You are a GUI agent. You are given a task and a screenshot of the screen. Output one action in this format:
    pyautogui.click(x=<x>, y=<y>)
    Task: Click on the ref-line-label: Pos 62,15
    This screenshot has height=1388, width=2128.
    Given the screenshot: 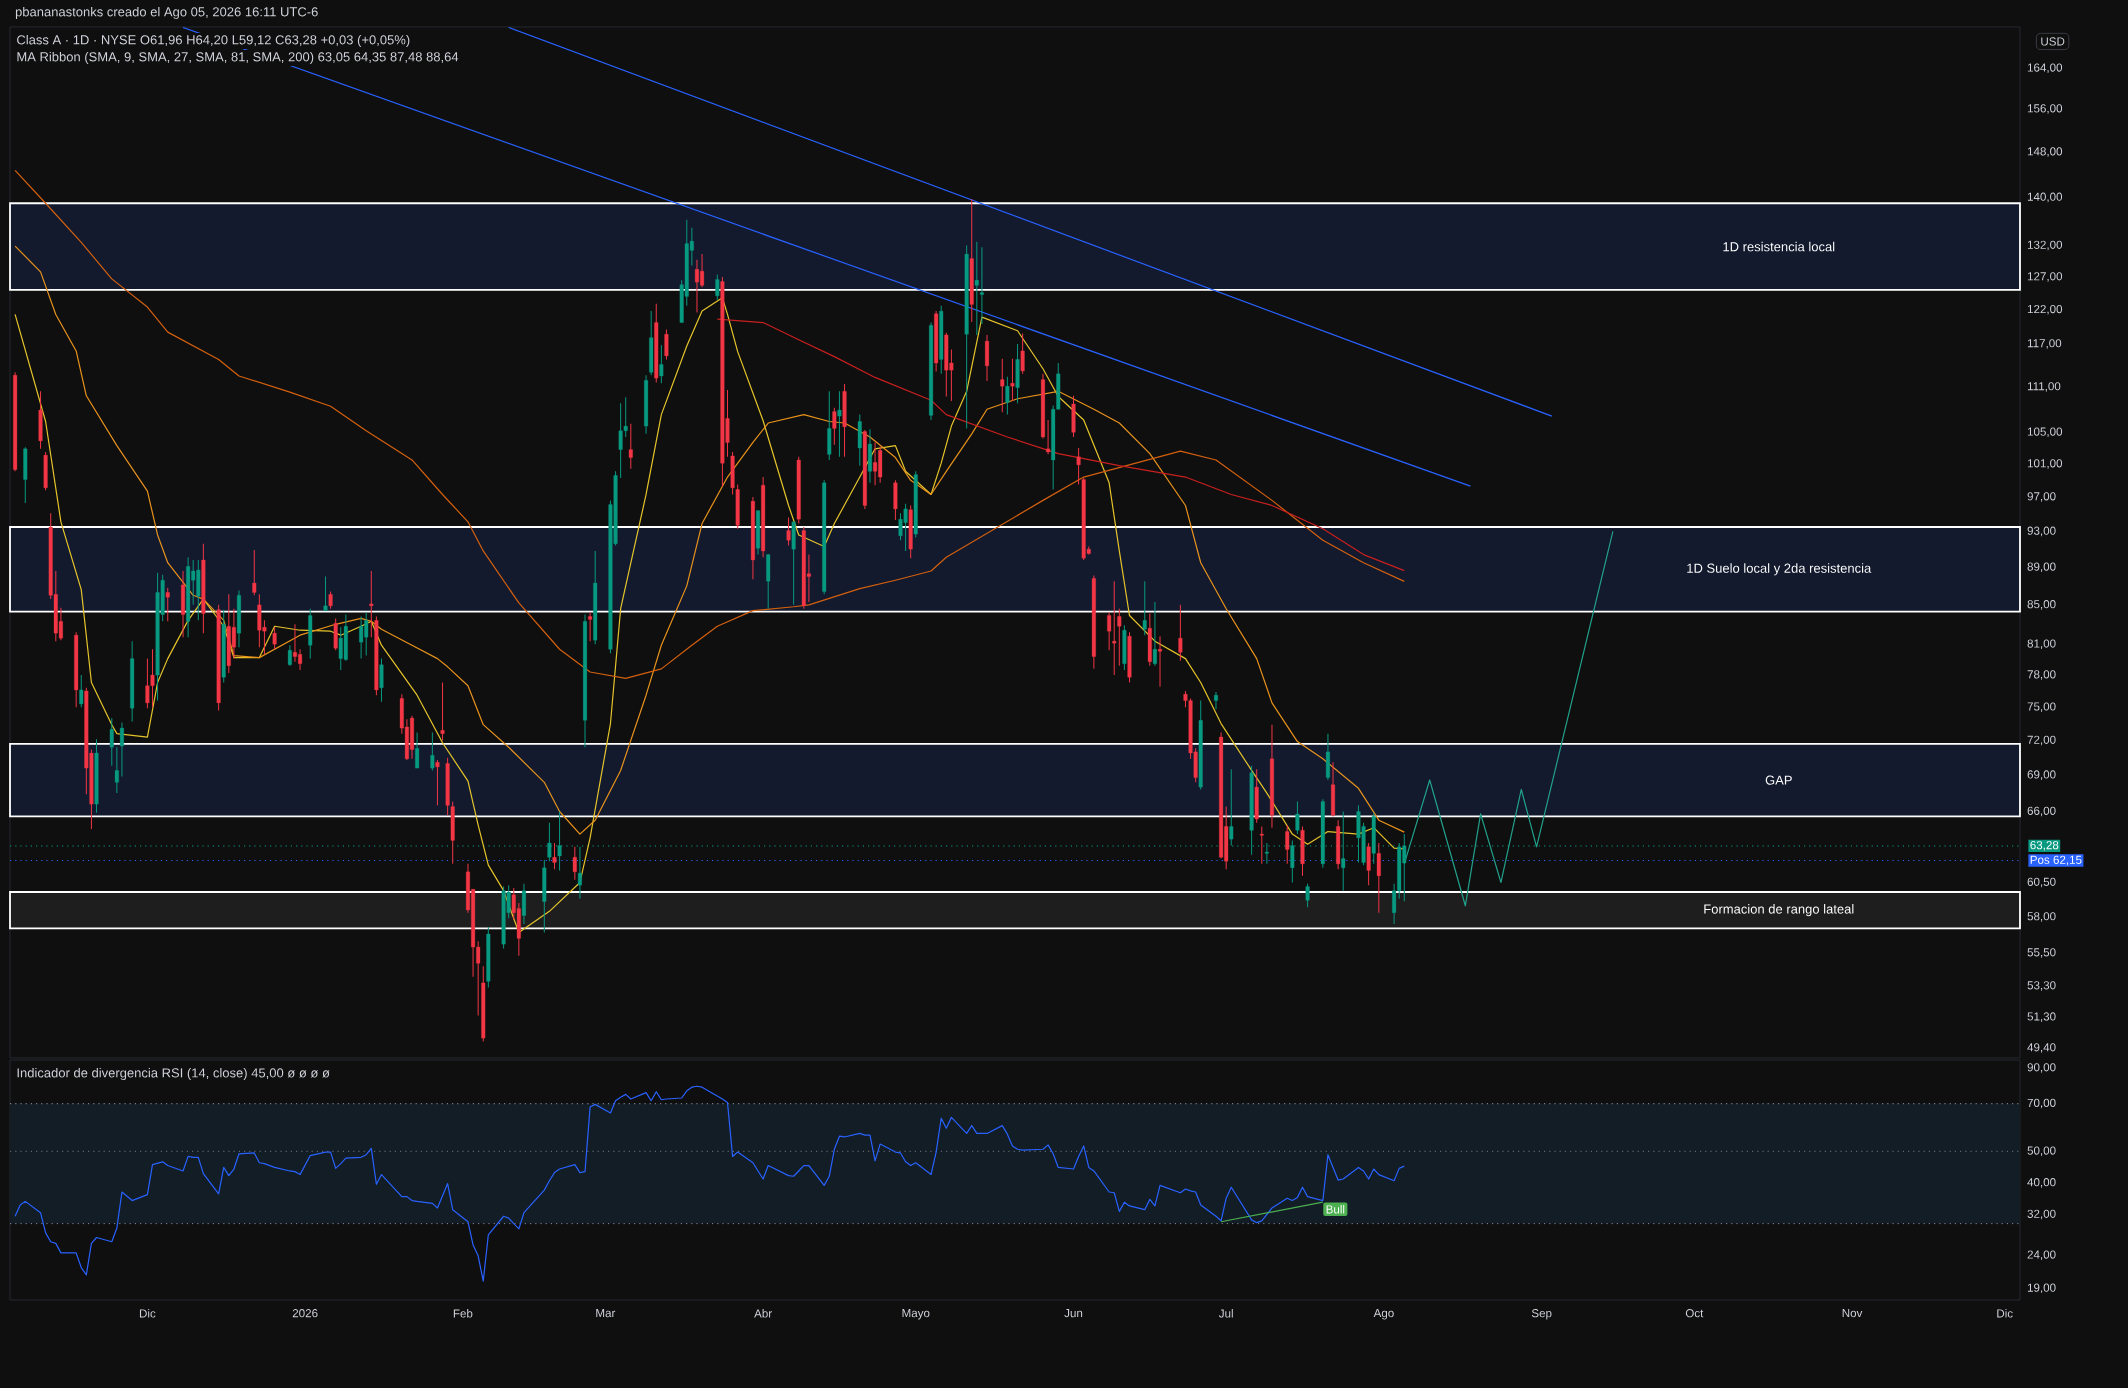 What is the action you would take?
    pyautogui.click(x=2056, y=860)
    